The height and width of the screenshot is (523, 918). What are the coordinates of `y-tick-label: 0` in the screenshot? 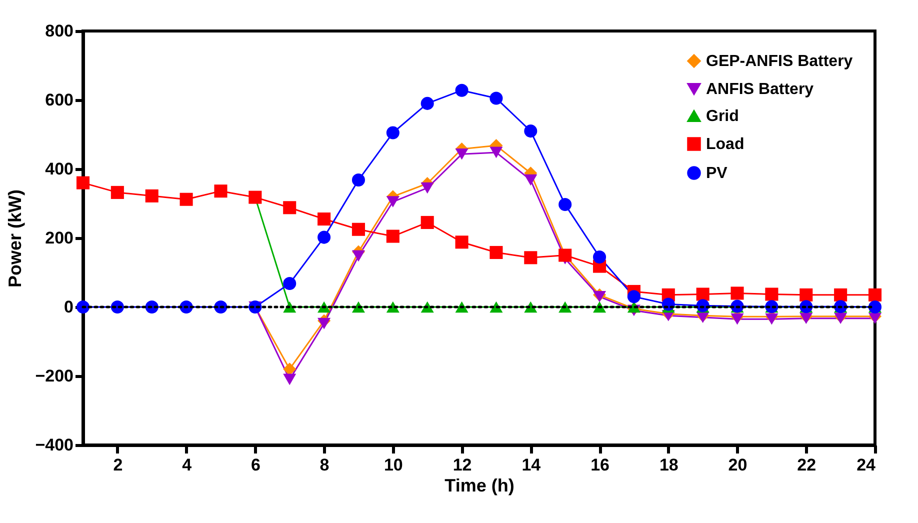 It's located at (69, 307).